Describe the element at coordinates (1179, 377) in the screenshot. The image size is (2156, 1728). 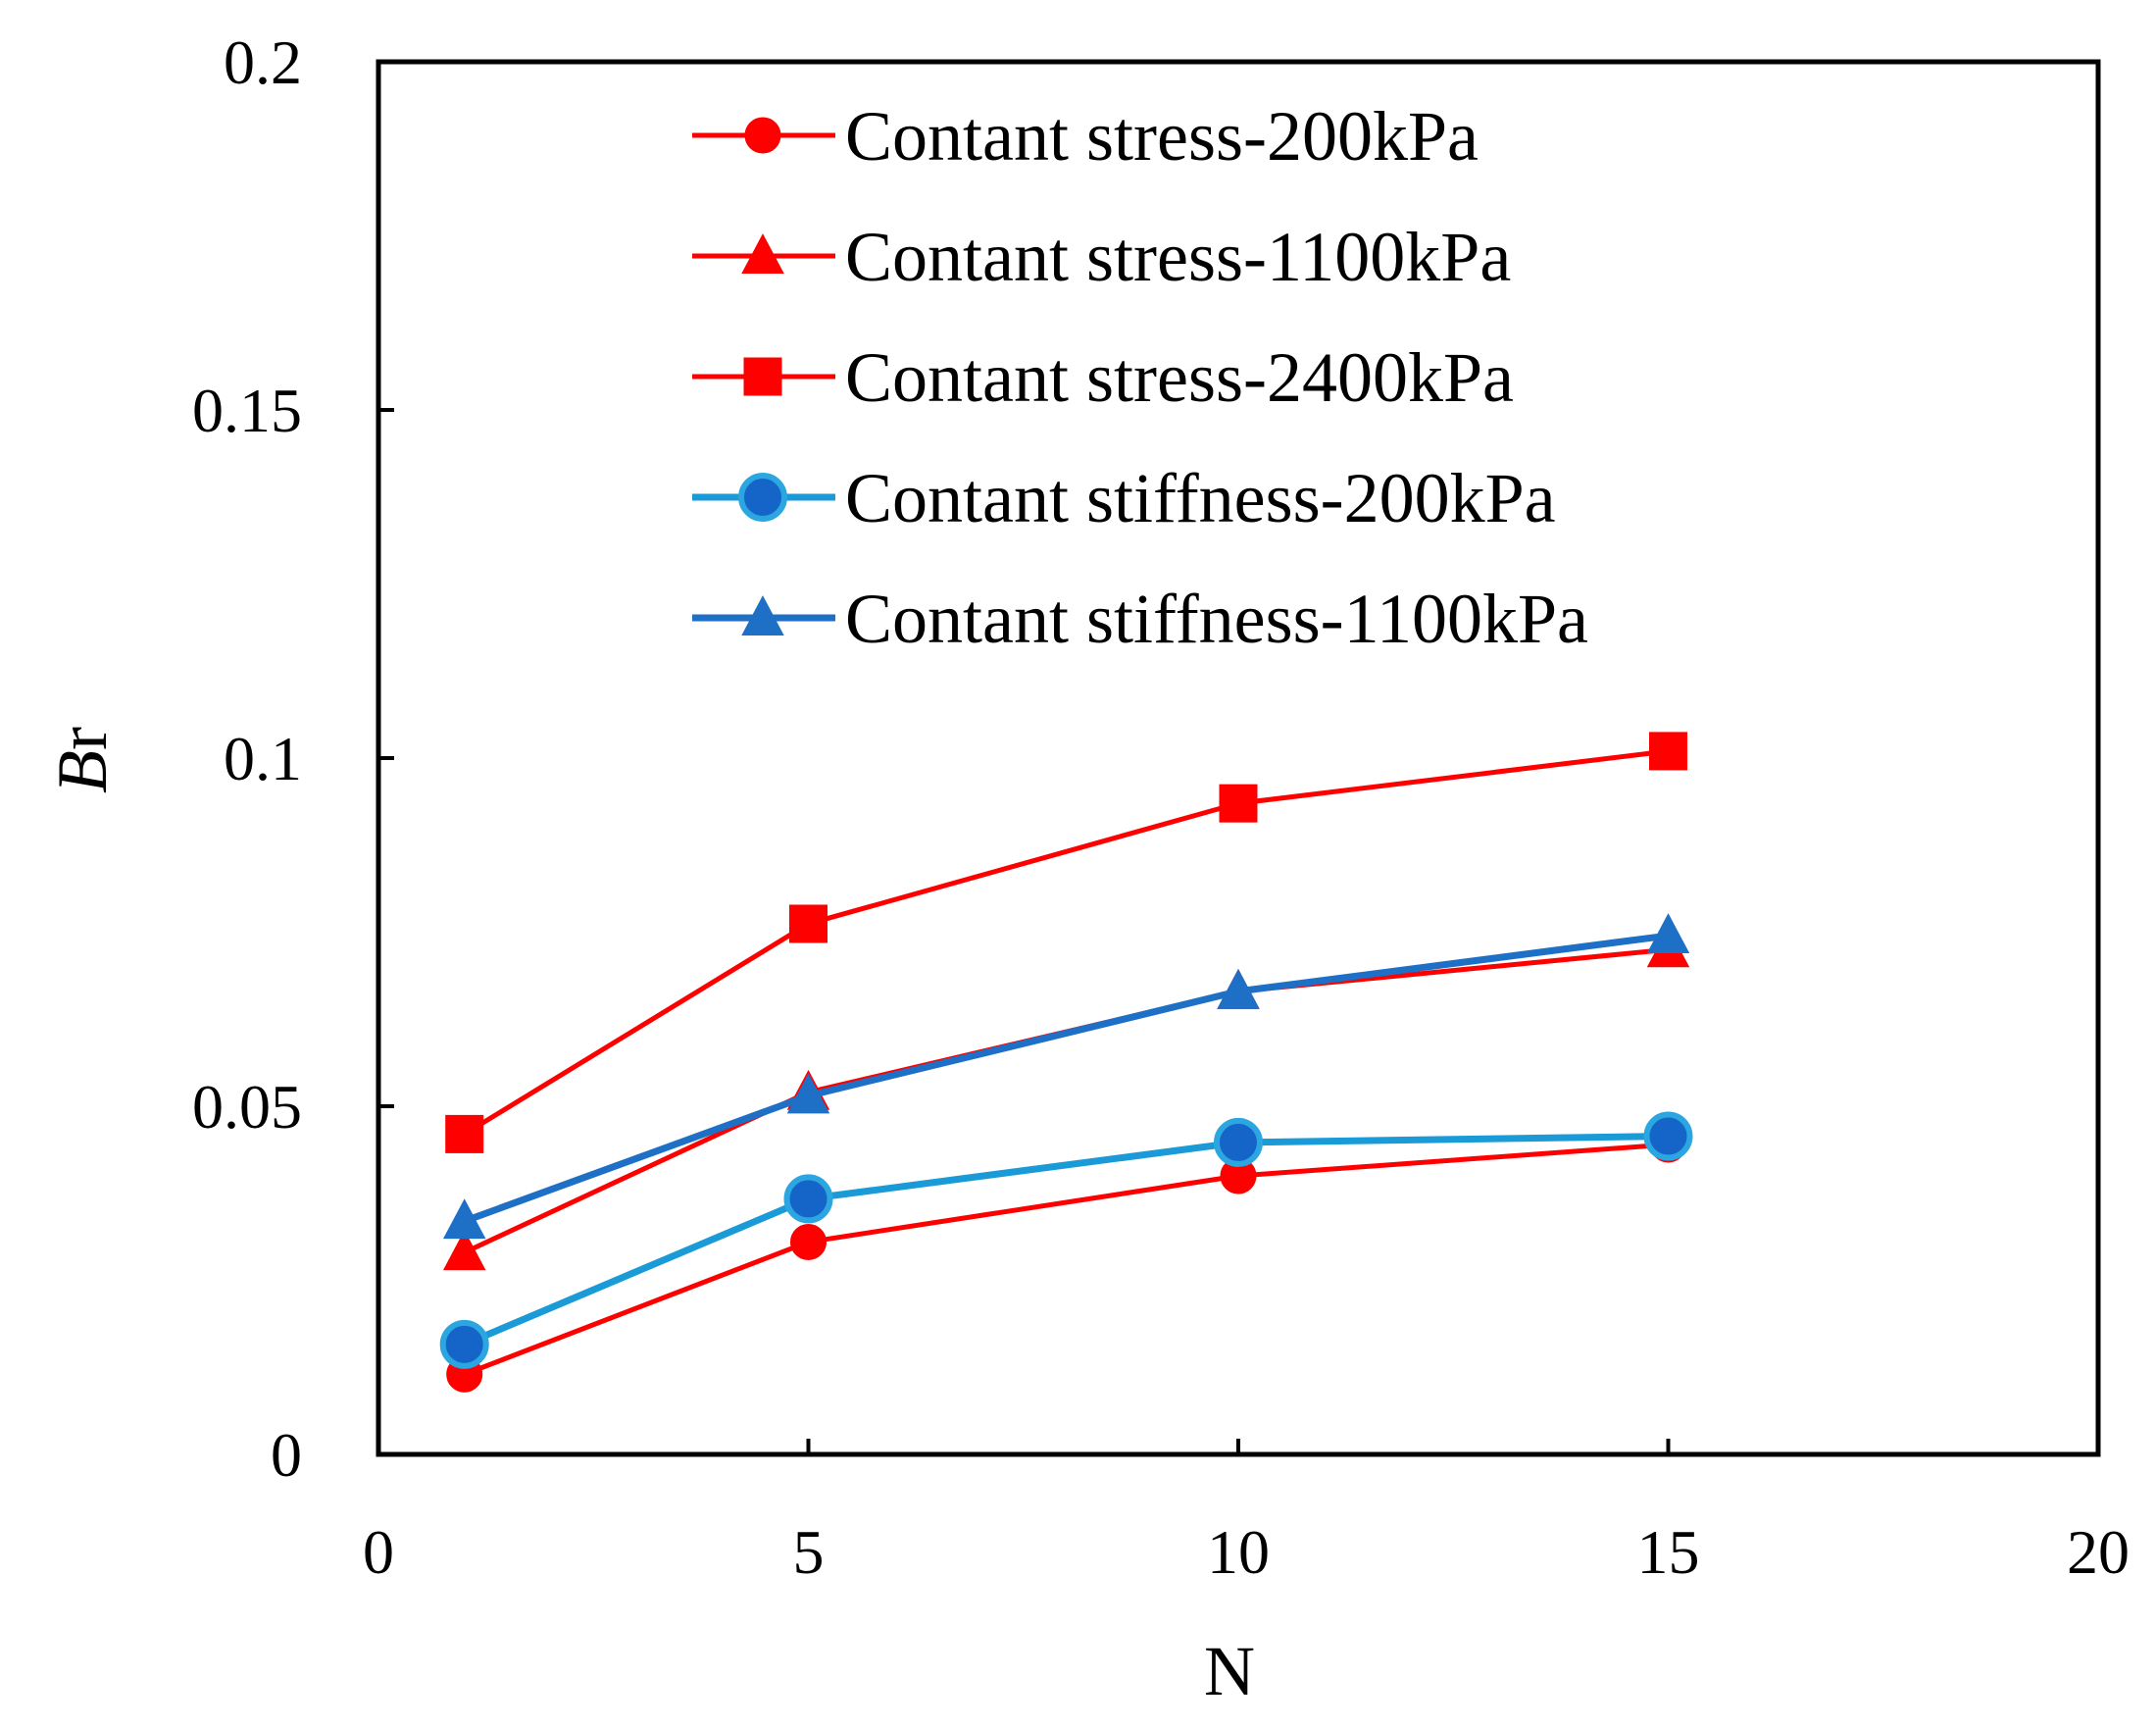
I see `legend-label: Contant stress-2400kPa` at that location.